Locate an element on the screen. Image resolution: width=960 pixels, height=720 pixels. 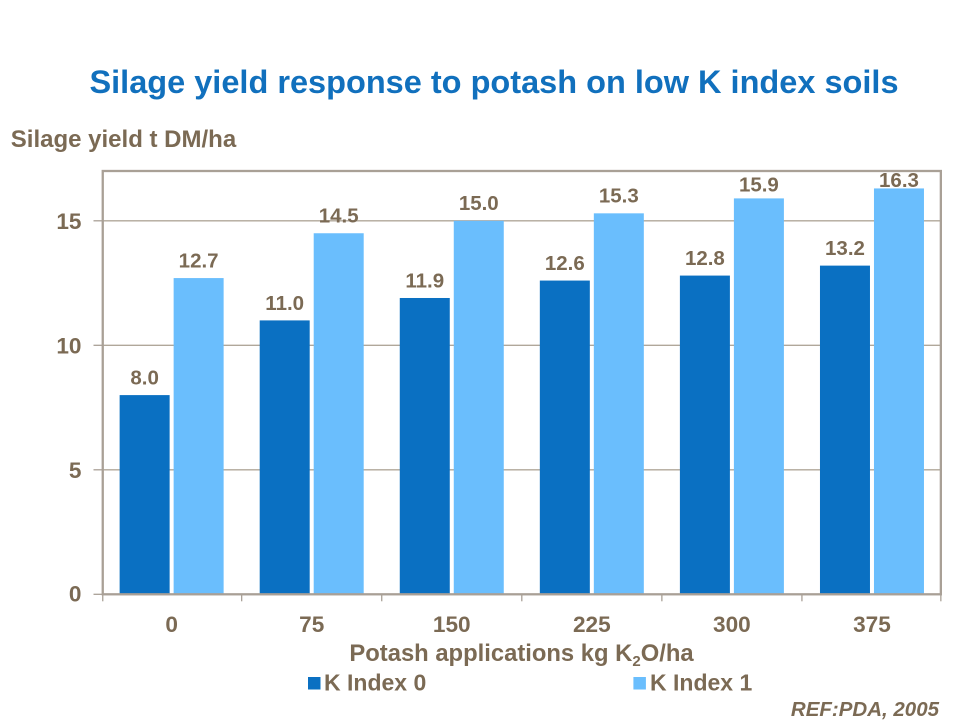
svg-text: 15.0 is located at coordinates (479, 203).